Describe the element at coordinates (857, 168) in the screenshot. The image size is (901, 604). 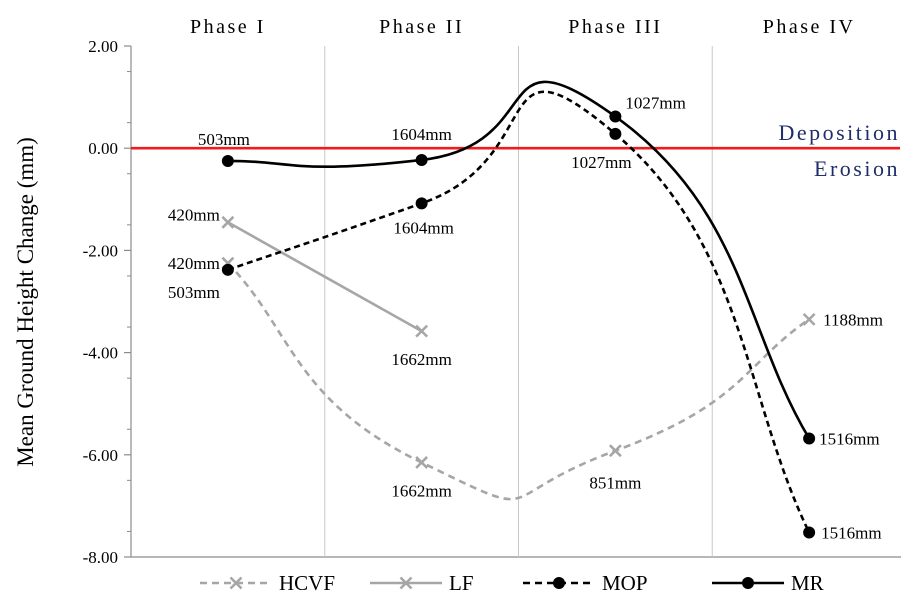
I see `erosion-label: Erosion` at that location.